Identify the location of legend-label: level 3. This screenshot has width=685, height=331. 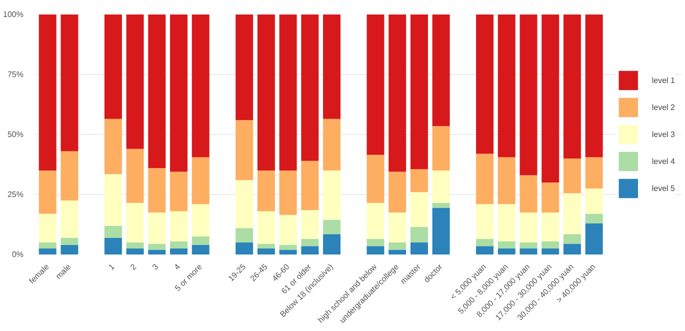
(663, 134).